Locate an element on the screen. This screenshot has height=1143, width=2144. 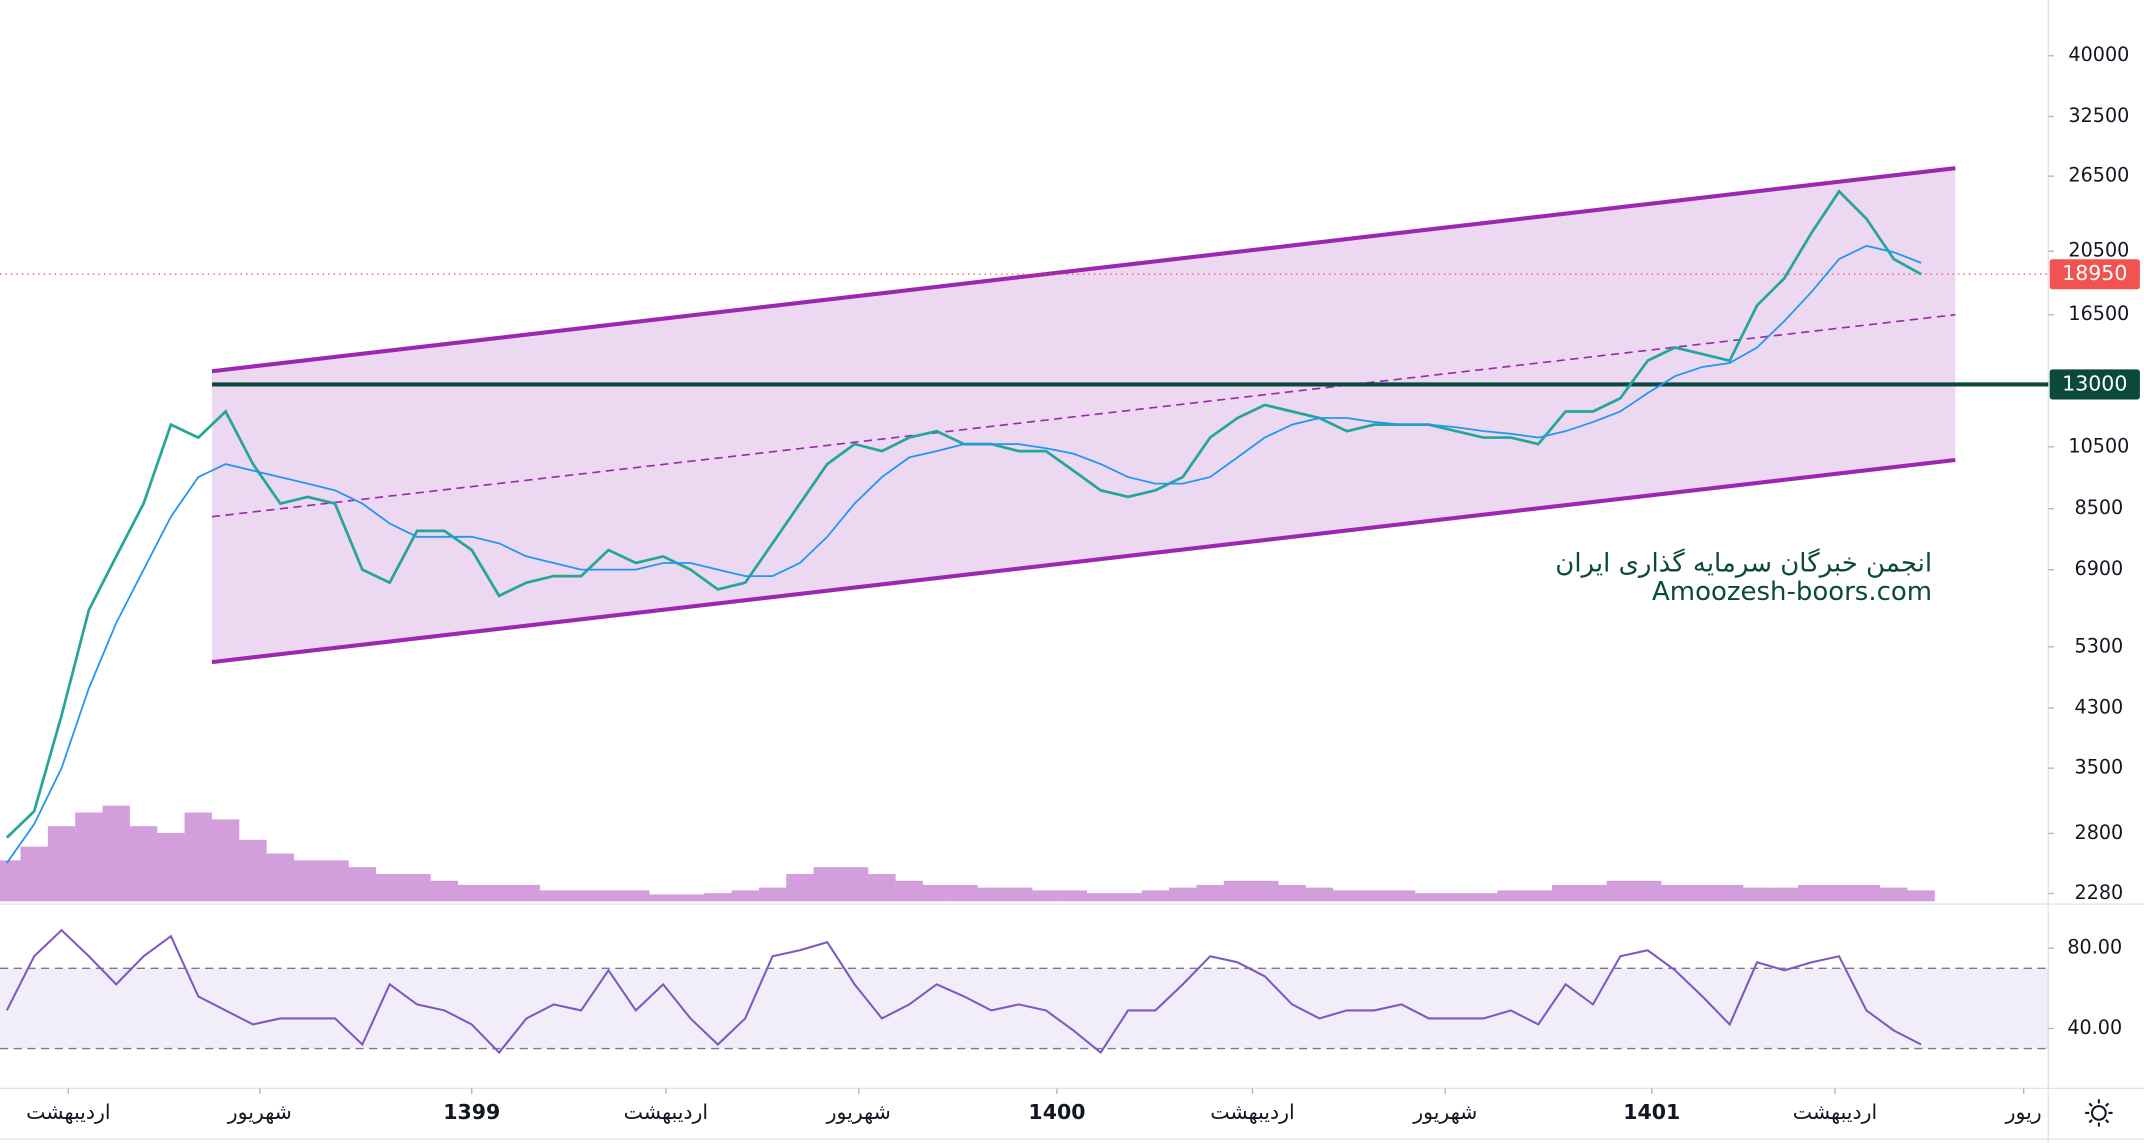
rsi-line is located at coordinates (963, 991).